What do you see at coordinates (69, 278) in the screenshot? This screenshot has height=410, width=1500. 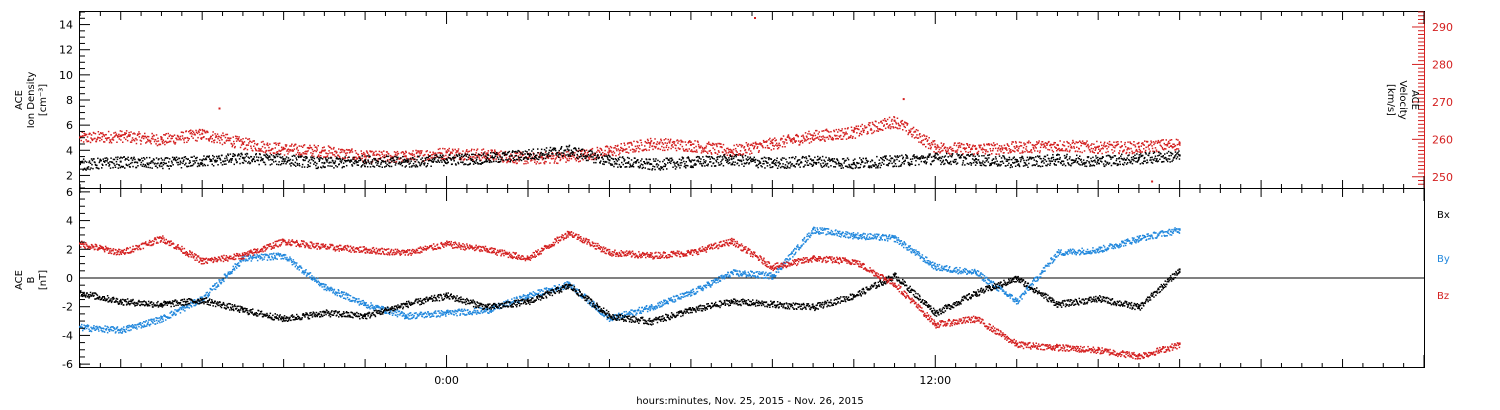 I see `b-tick-label: 0` at bounding box center [69, 278].